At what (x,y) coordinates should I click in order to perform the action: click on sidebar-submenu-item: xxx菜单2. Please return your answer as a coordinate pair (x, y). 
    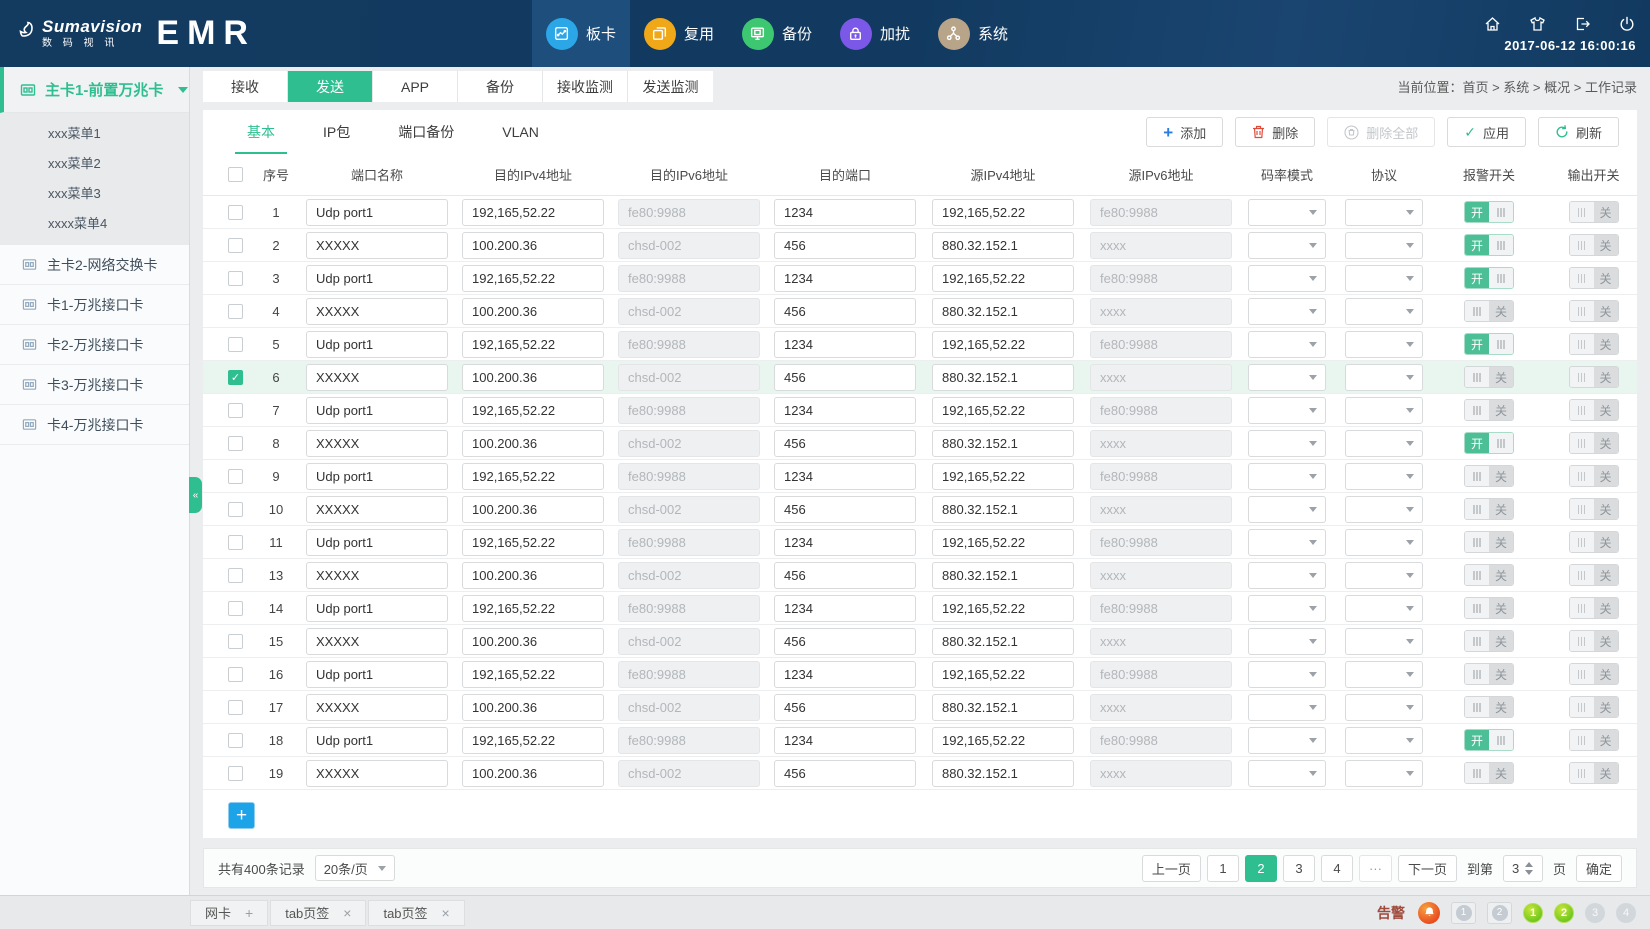
    Looking at the image, I should click on (74, 163).